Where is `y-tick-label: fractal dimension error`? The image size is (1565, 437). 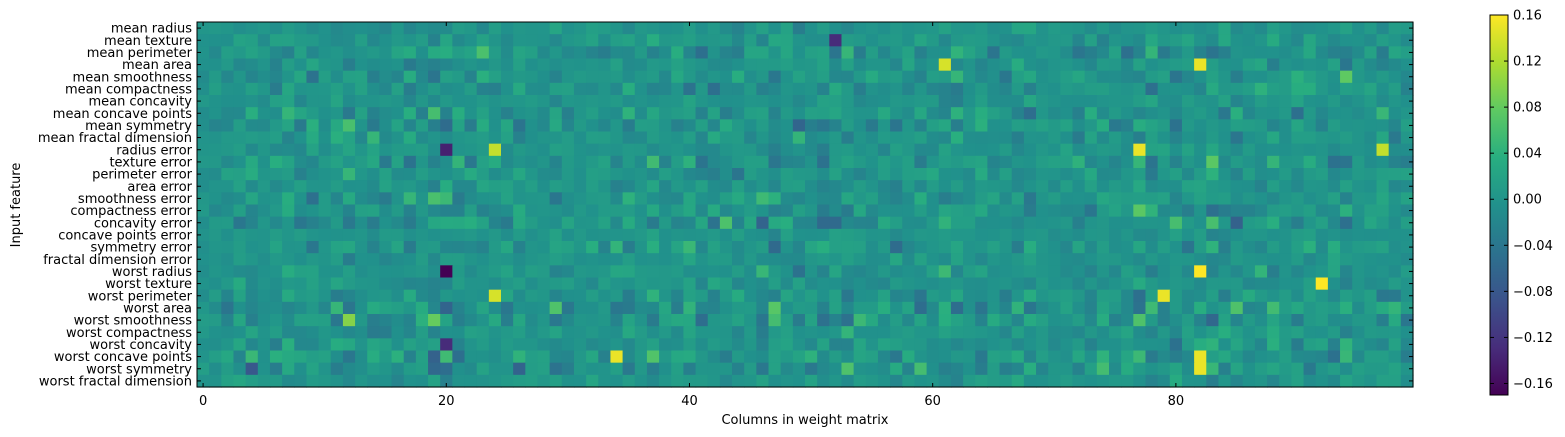 y-tick-label: fractal dimension error is located at coordinates (117, 260).